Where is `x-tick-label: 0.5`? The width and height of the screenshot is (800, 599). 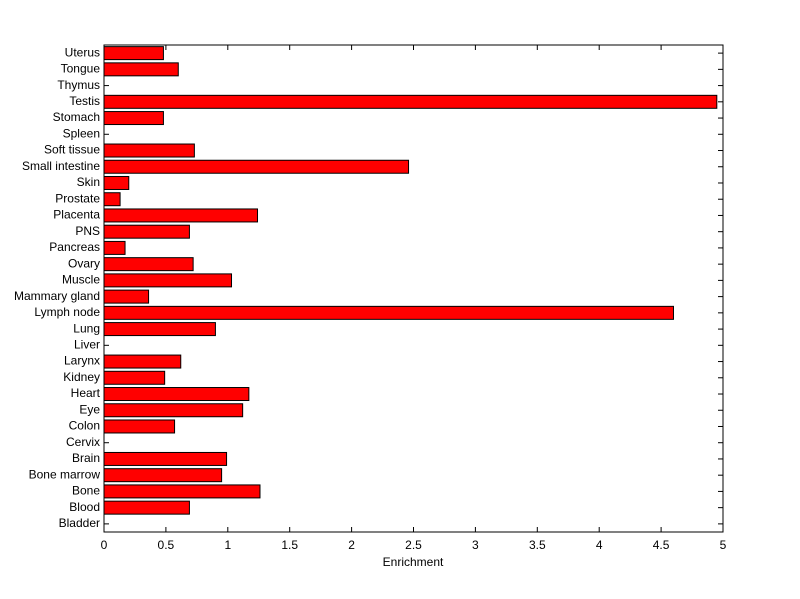
x-tick-label: 0.5 is located at coordinates (166, 545).